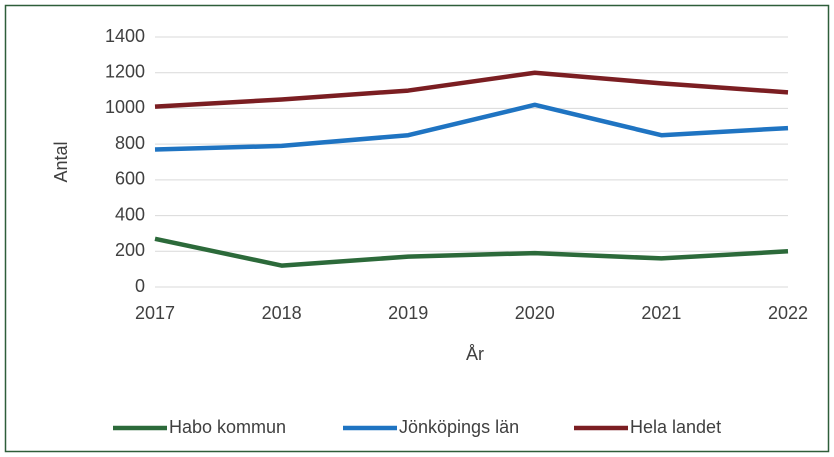  What do you see at coordinates (130, 250) in the screenshot?
I see `y-tick-label: 200` at bounding box center [130, 250].